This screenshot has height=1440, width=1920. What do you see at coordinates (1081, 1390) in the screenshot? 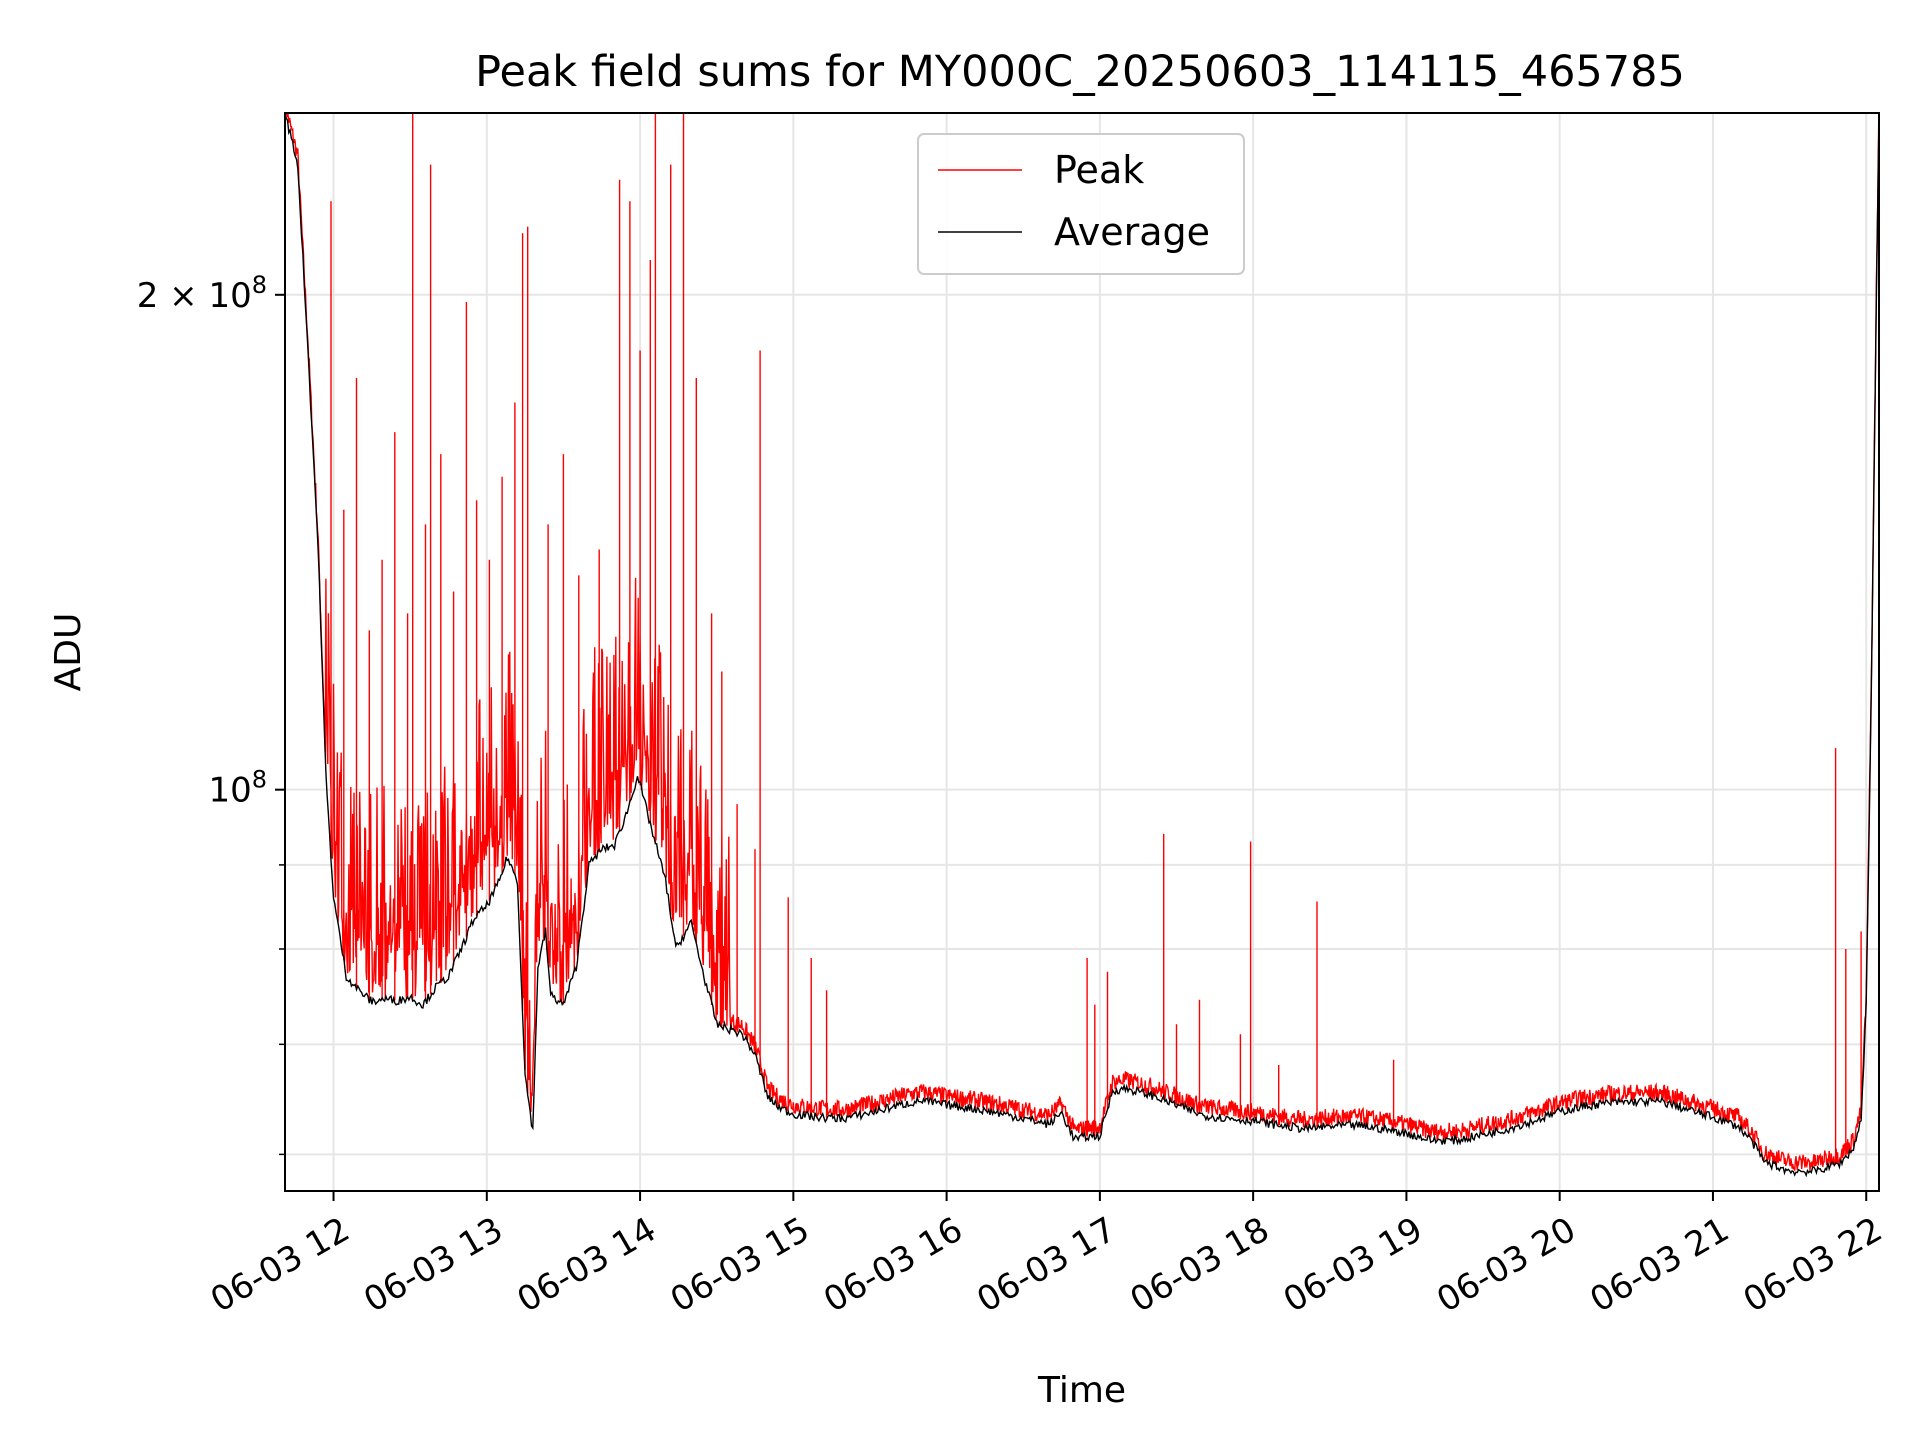
I see `x-axis-title: Time` at bounding box center [1081, 1390].